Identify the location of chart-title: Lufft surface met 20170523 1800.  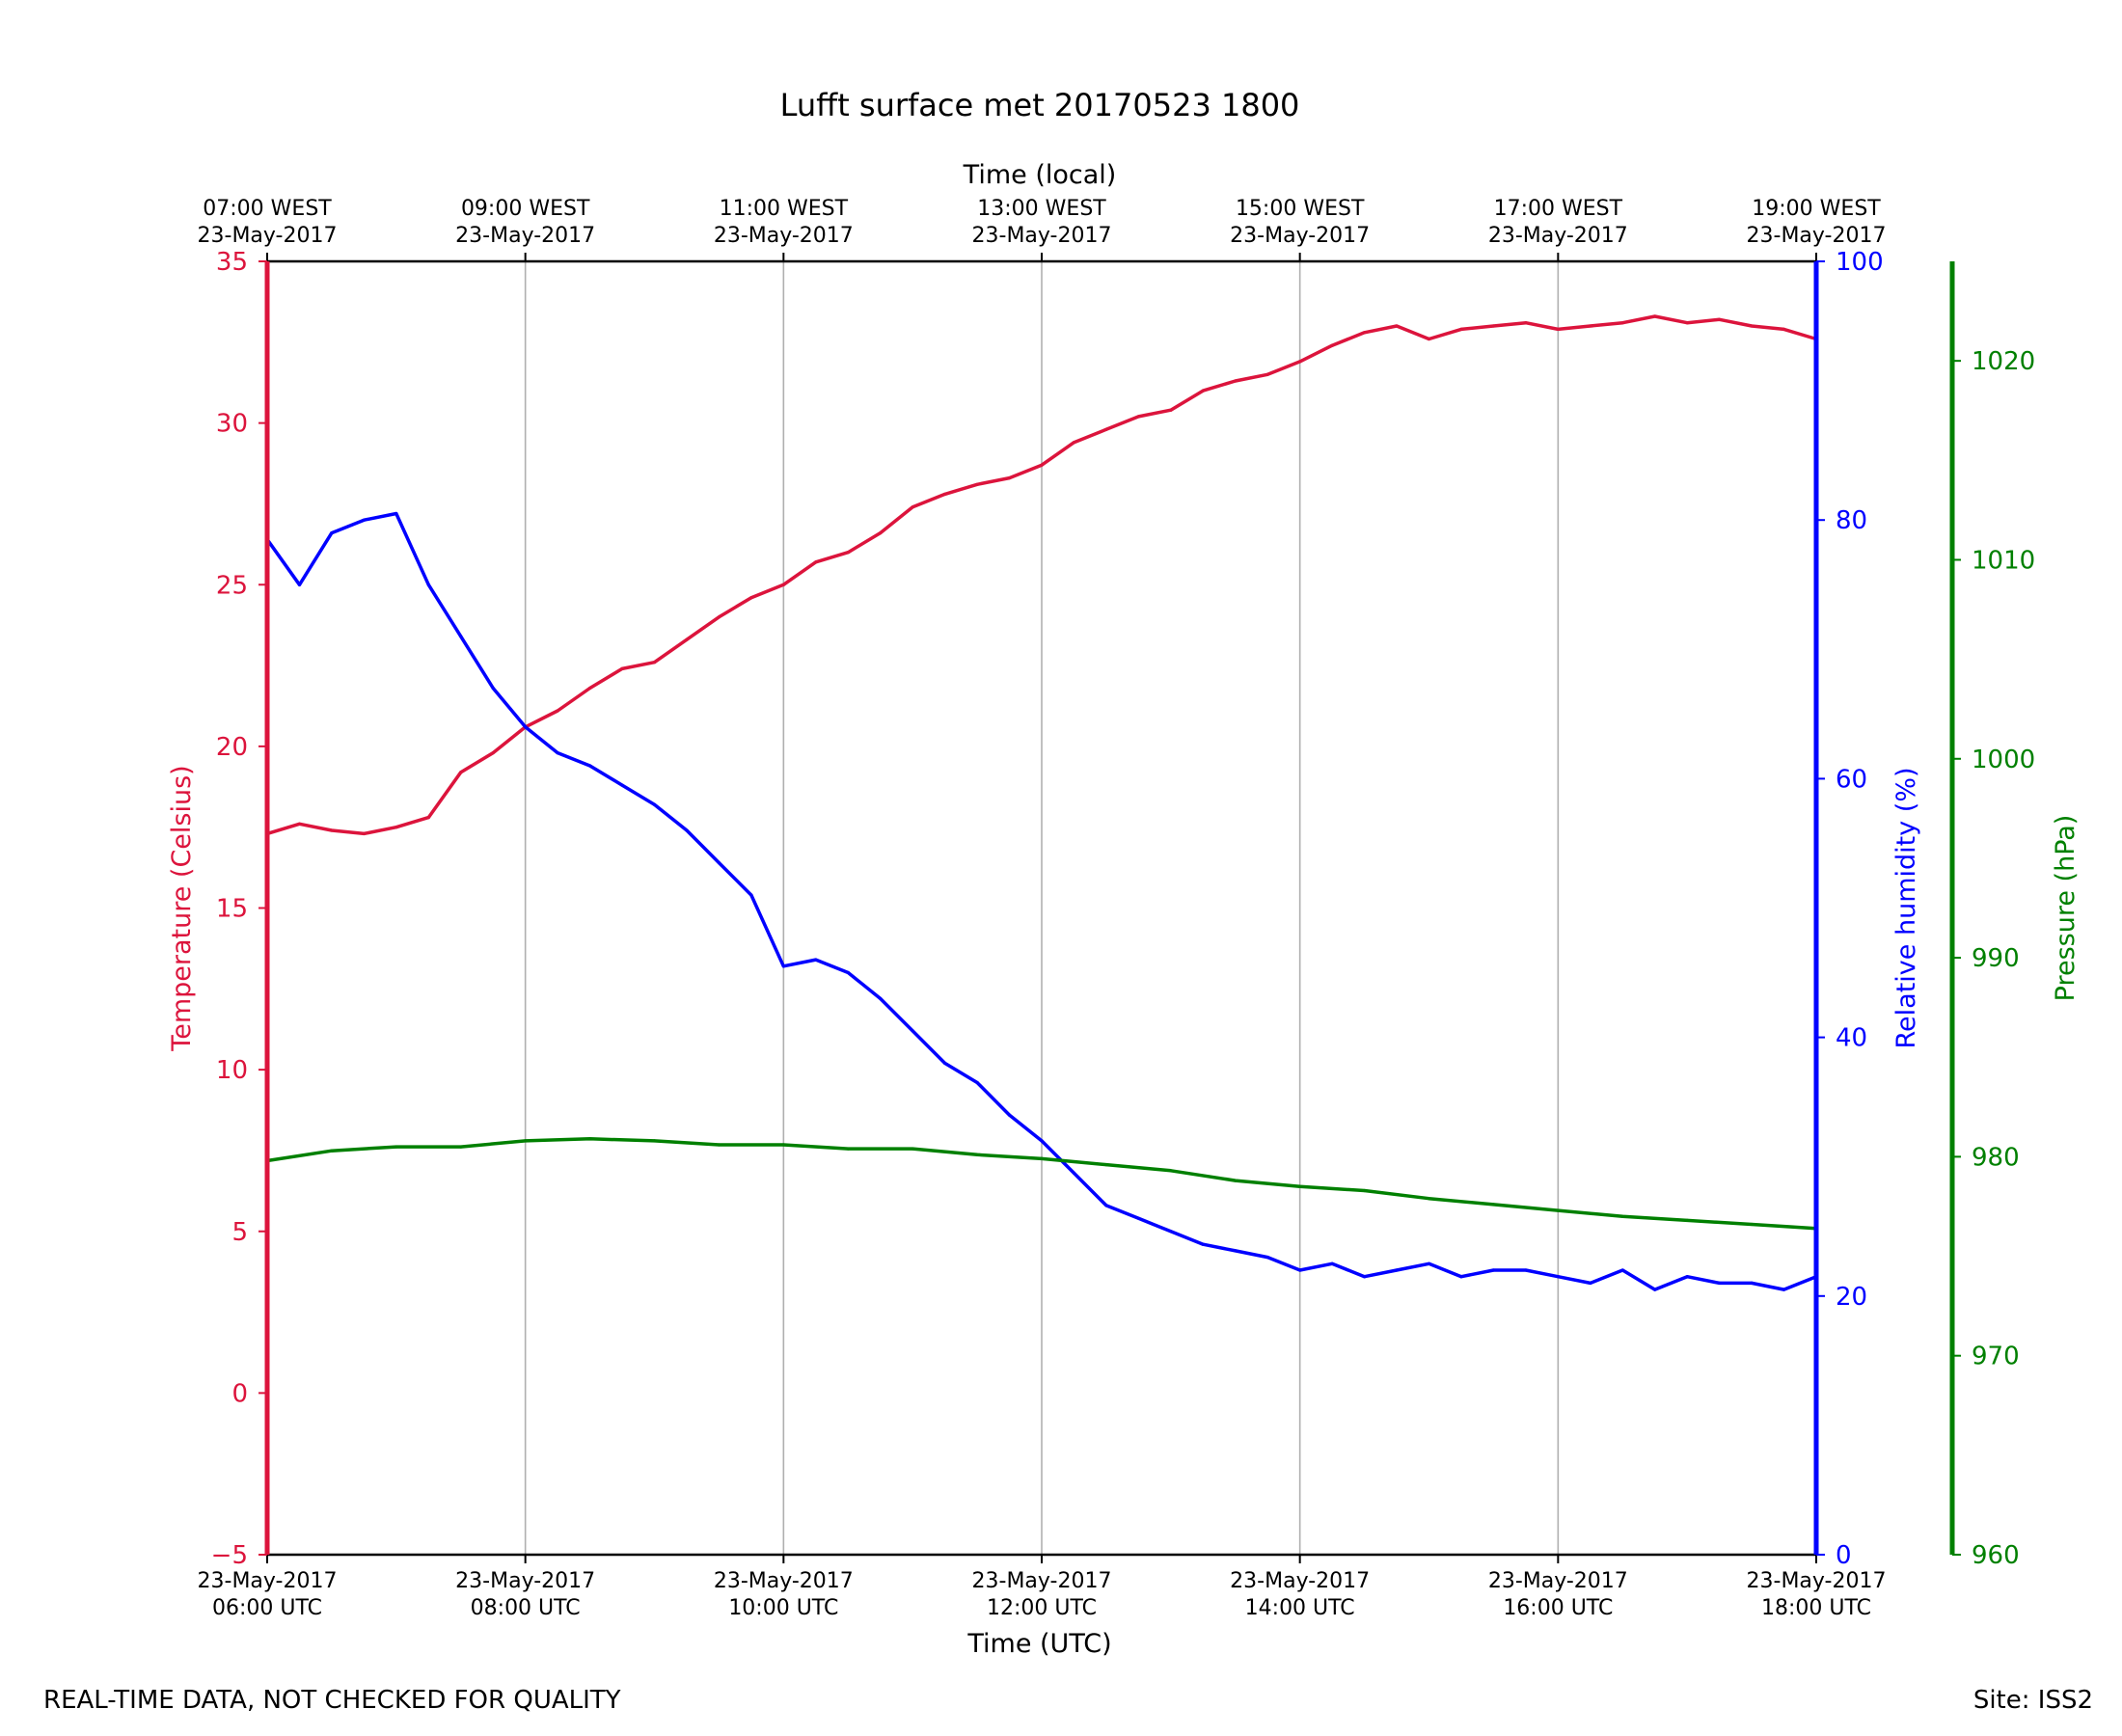
(1040, 105).